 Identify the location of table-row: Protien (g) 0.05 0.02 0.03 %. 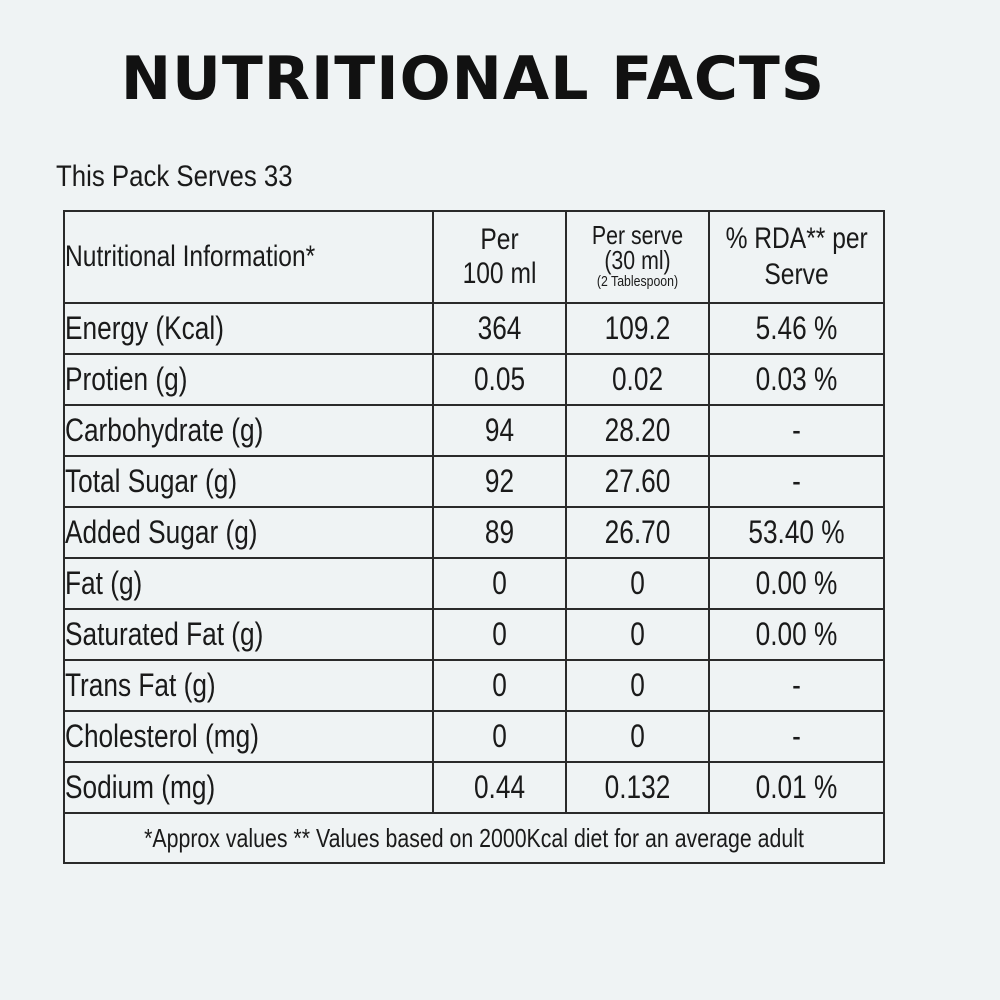
(474, 379).